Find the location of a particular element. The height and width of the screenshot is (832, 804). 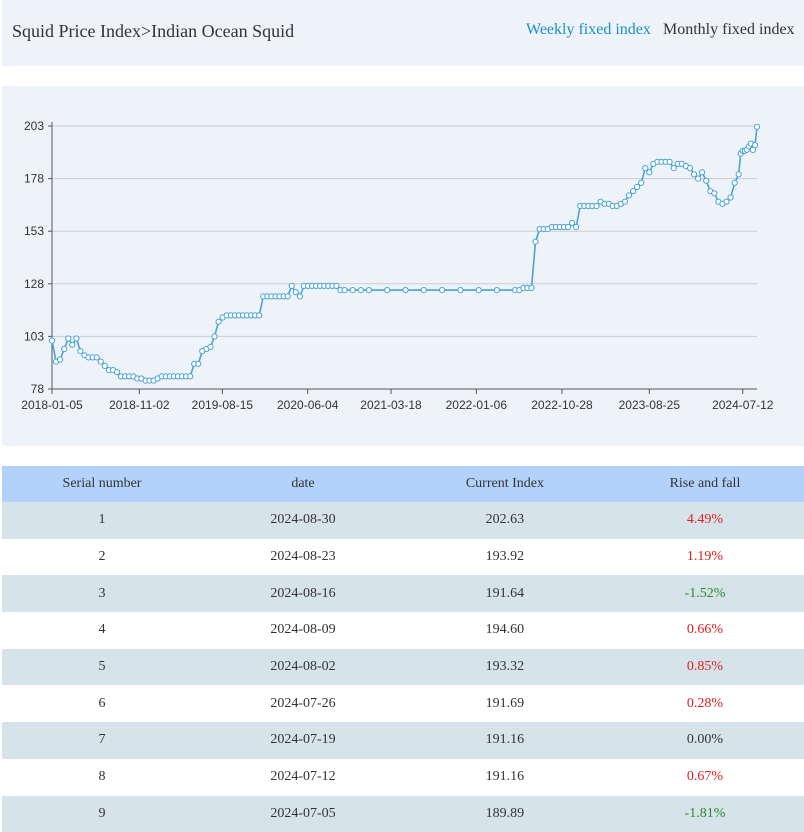

cell-serial: 1 is located at coordinates (102, 520).